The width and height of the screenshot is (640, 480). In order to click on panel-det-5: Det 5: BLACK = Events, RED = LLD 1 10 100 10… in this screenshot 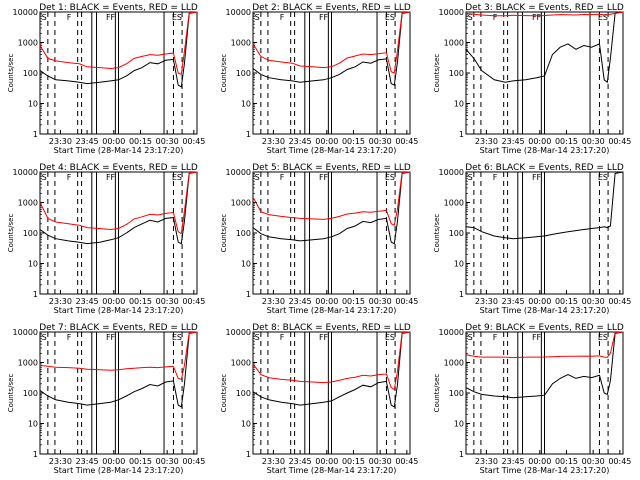, I will do `click(319, 239)`.